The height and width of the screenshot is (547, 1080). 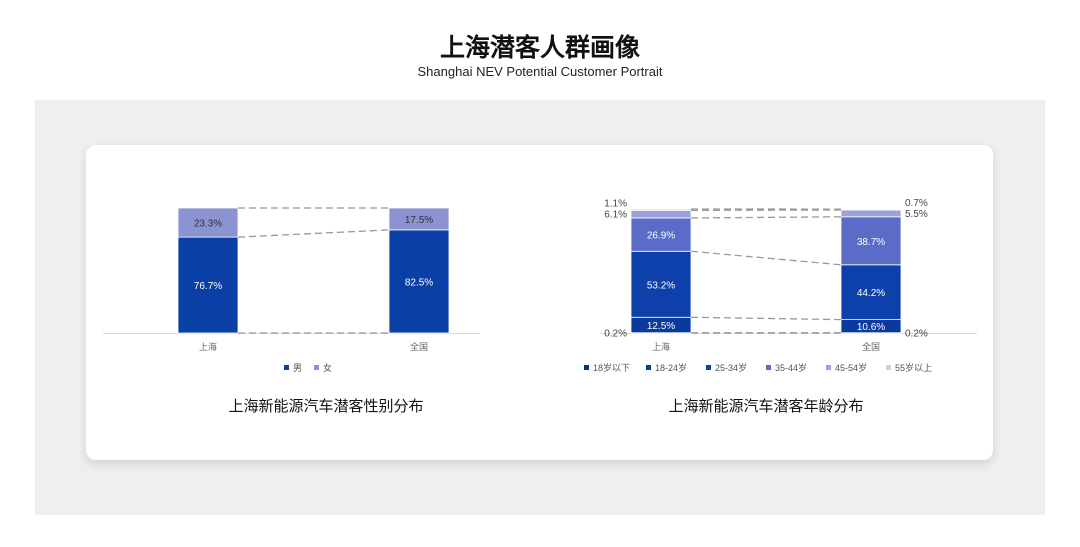 I want to click on data-label: 53.2%, so click(x=661, y=285).